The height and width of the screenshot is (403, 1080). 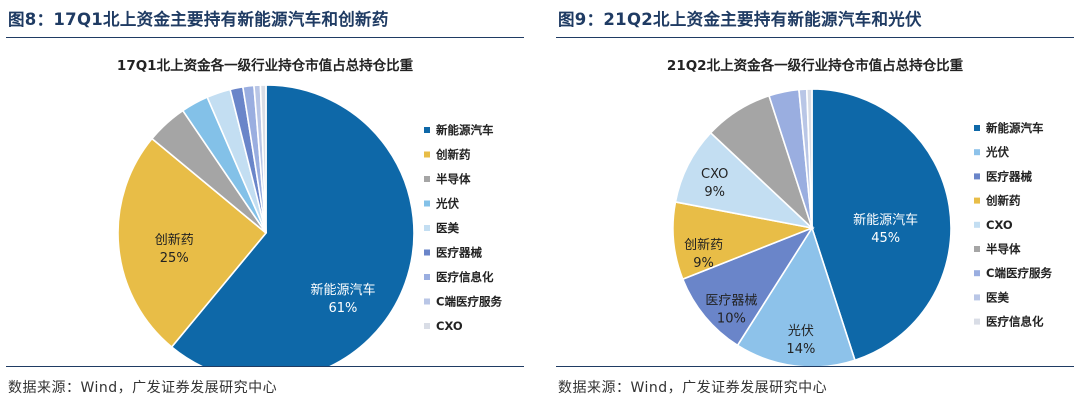 I want to click on slice-percent-label: 45%, so click(x=885, y=238).